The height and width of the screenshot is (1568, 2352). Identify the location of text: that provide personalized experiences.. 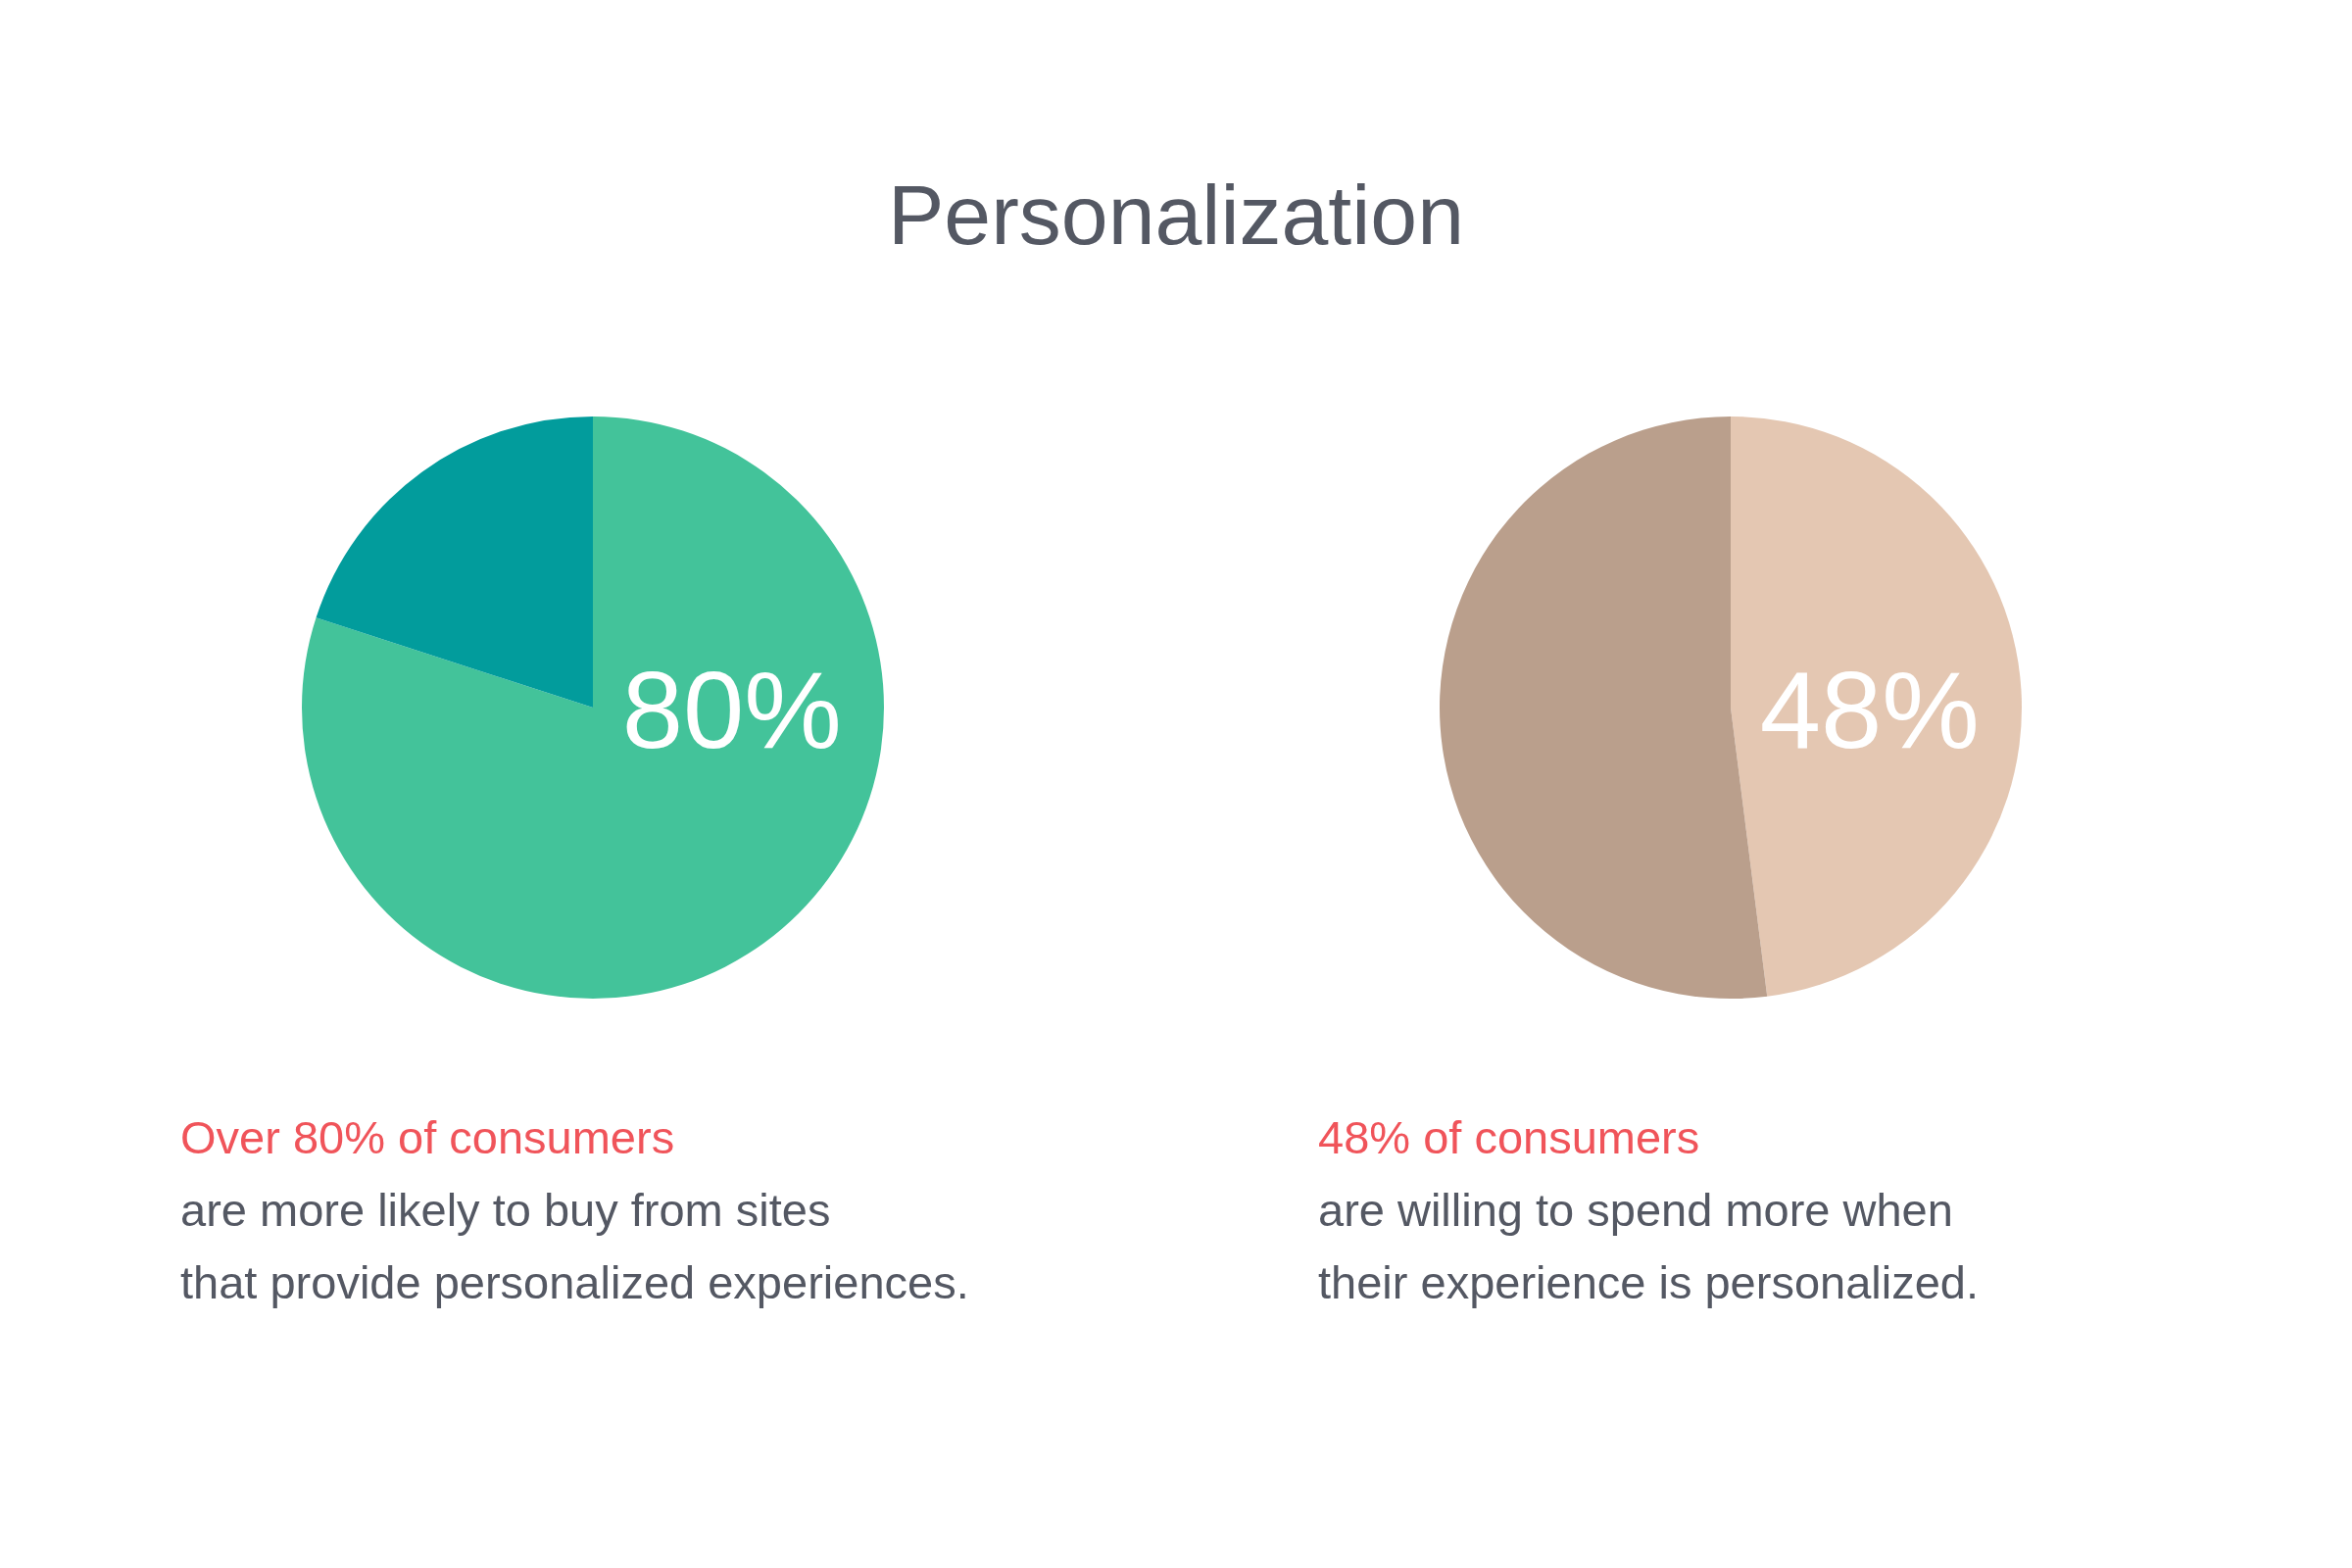
(574, 1282).